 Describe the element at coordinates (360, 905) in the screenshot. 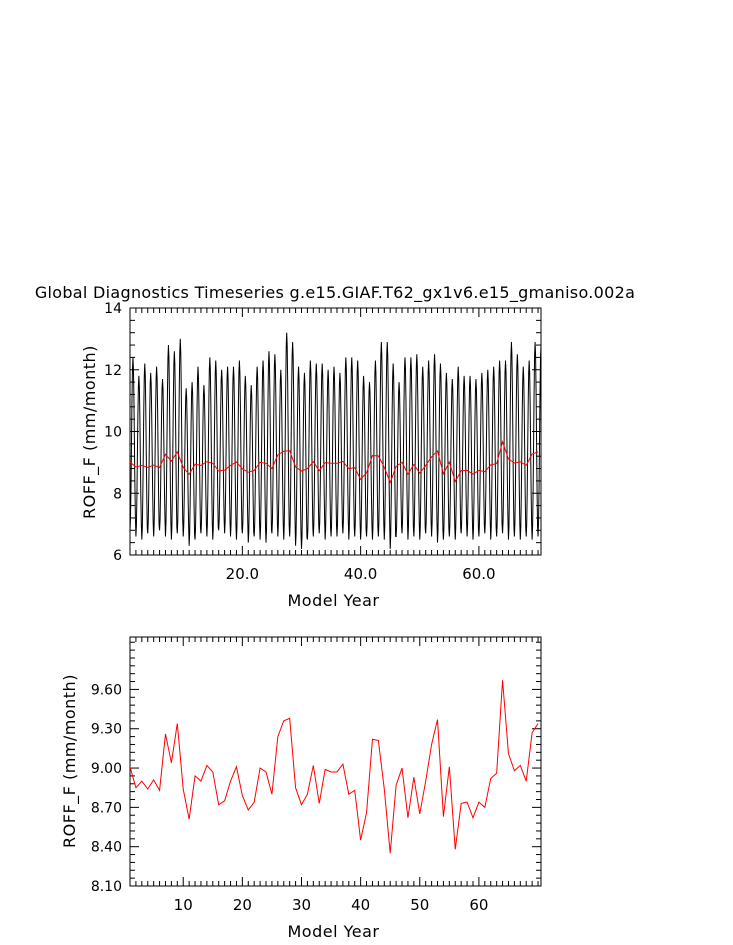

I see `x-tick-label: 40` at that location.